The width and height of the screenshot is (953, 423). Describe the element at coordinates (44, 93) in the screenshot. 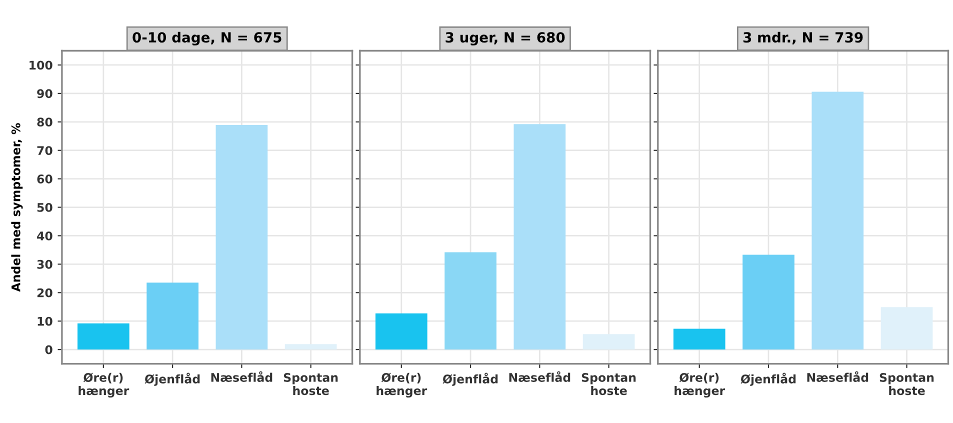

I see `y-tick-label: 90` at that location.